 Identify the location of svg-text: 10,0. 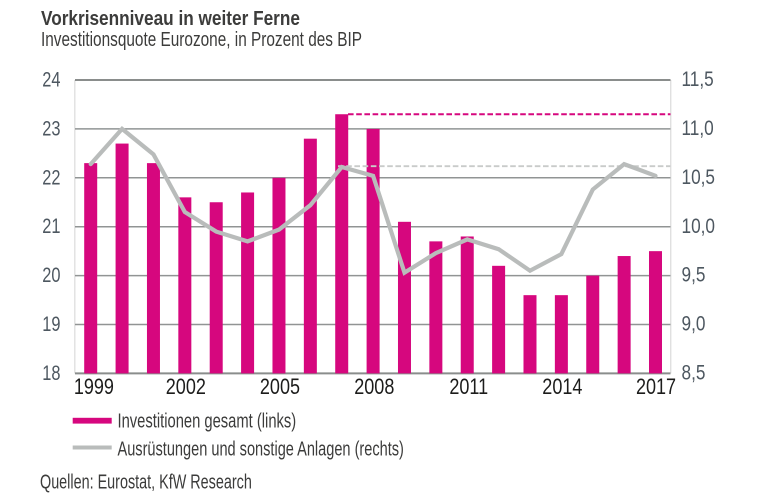
(699, 226).